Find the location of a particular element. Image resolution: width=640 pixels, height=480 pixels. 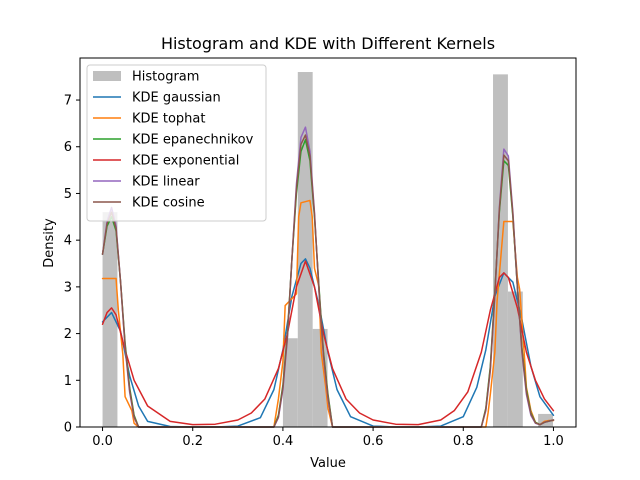

x-tick-label: 0.0 is located at coordinates (102, 441).